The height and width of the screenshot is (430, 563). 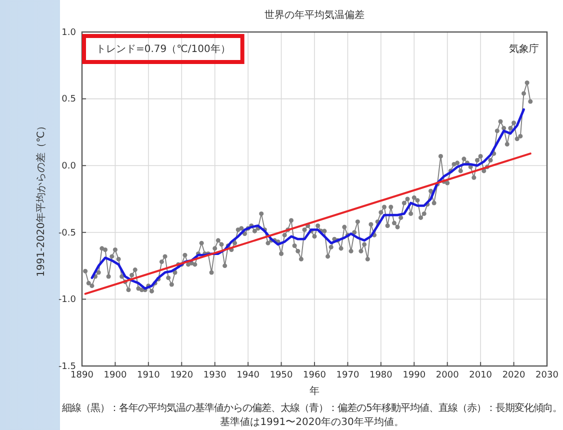 I want to click on y-tick-label: 0.5, so click(x=69, y=99).